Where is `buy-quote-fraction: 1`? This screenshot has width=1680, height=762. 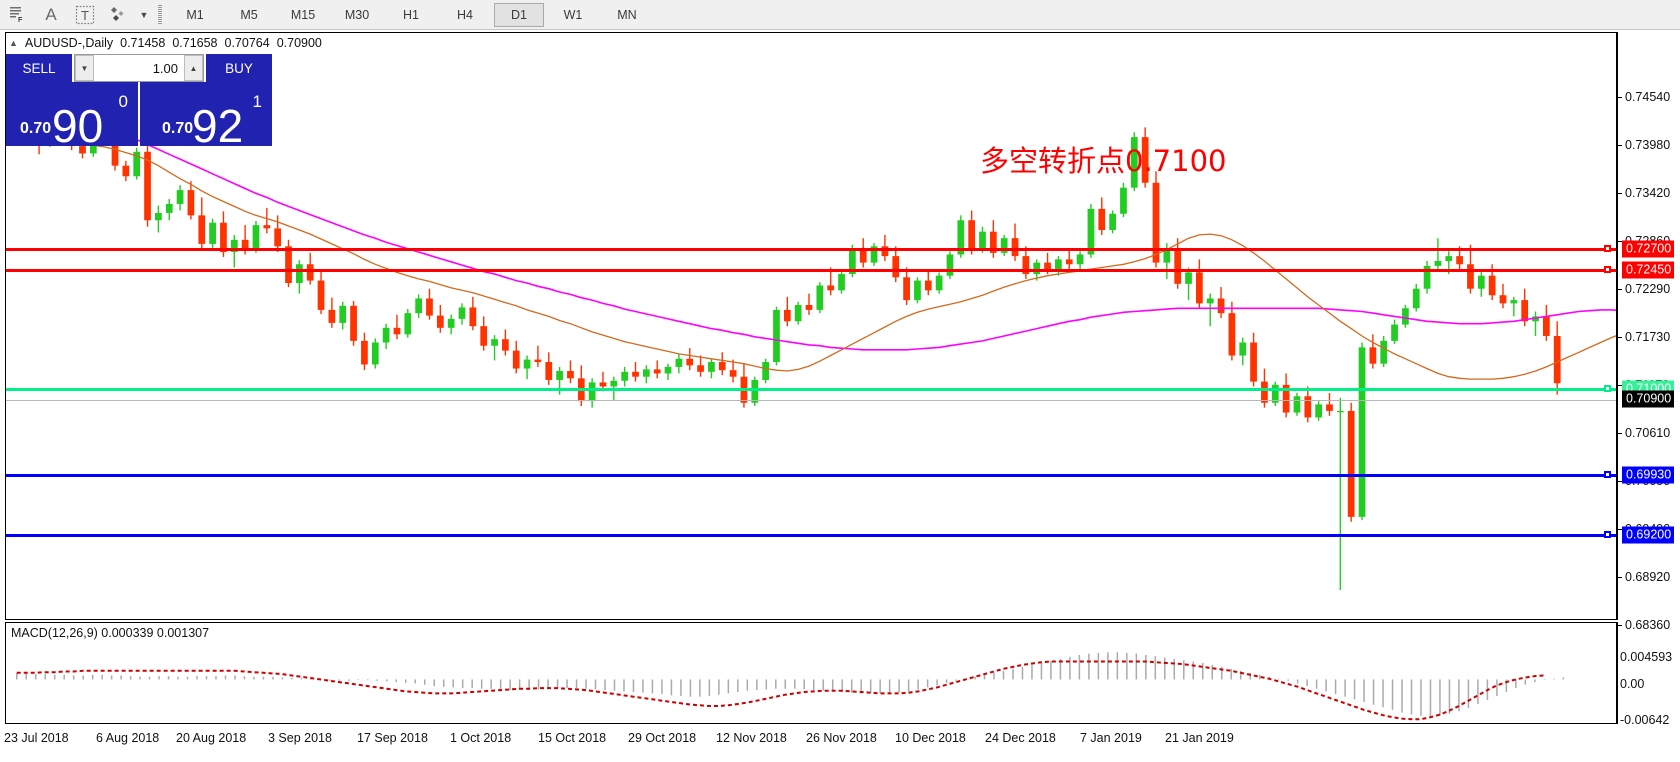
buy-quote-fraction: 1 is located at coordinates (257, 101).